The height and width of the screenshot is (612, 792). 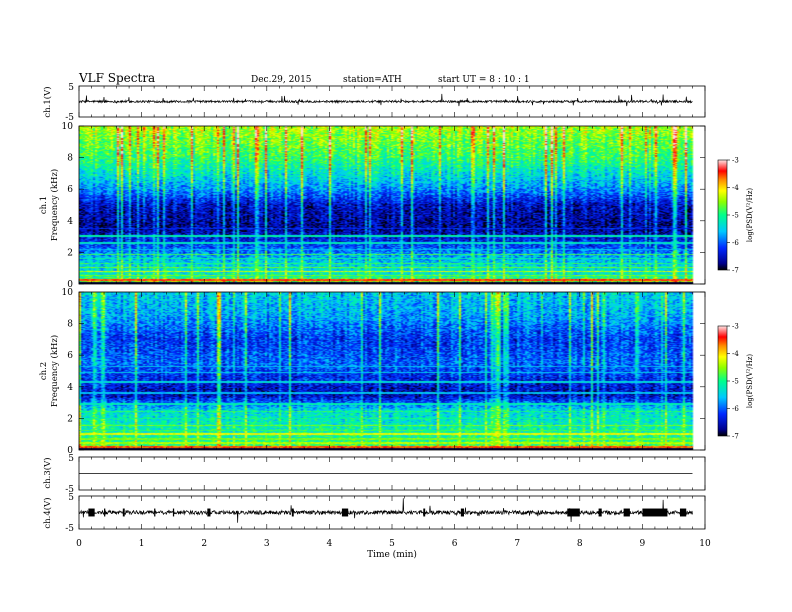 I want to click on ch4-voltage-ytick-top: 5, so click(x=71, y=498).